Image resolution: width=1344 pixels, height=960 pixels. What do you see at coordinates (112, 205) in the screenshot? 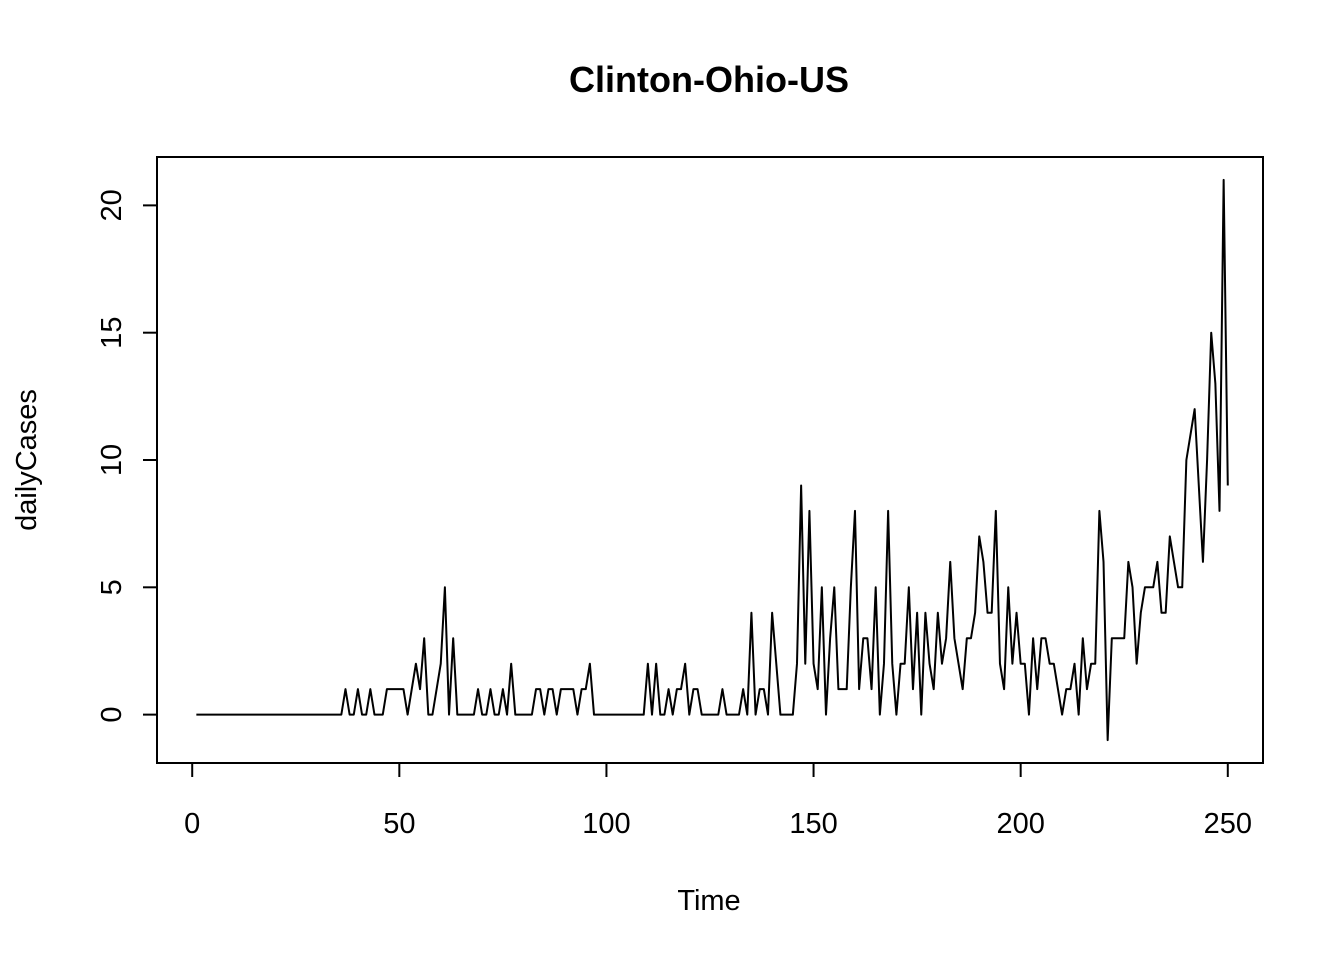
I see `y-tick-label: 20` at bounding box center [112, 205].